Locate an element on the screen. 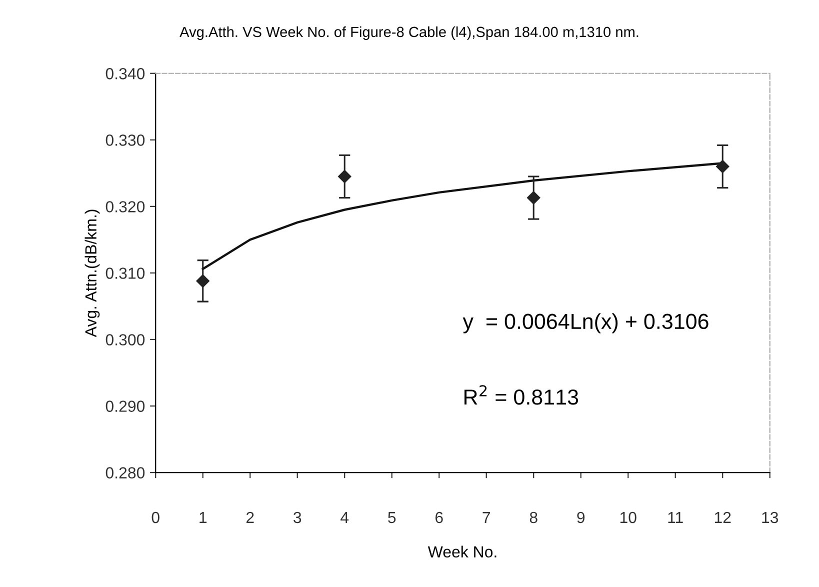 The width and height of the screenshot is (819, 587). x-tick-label: 12 is located at coordinates (722, 517).